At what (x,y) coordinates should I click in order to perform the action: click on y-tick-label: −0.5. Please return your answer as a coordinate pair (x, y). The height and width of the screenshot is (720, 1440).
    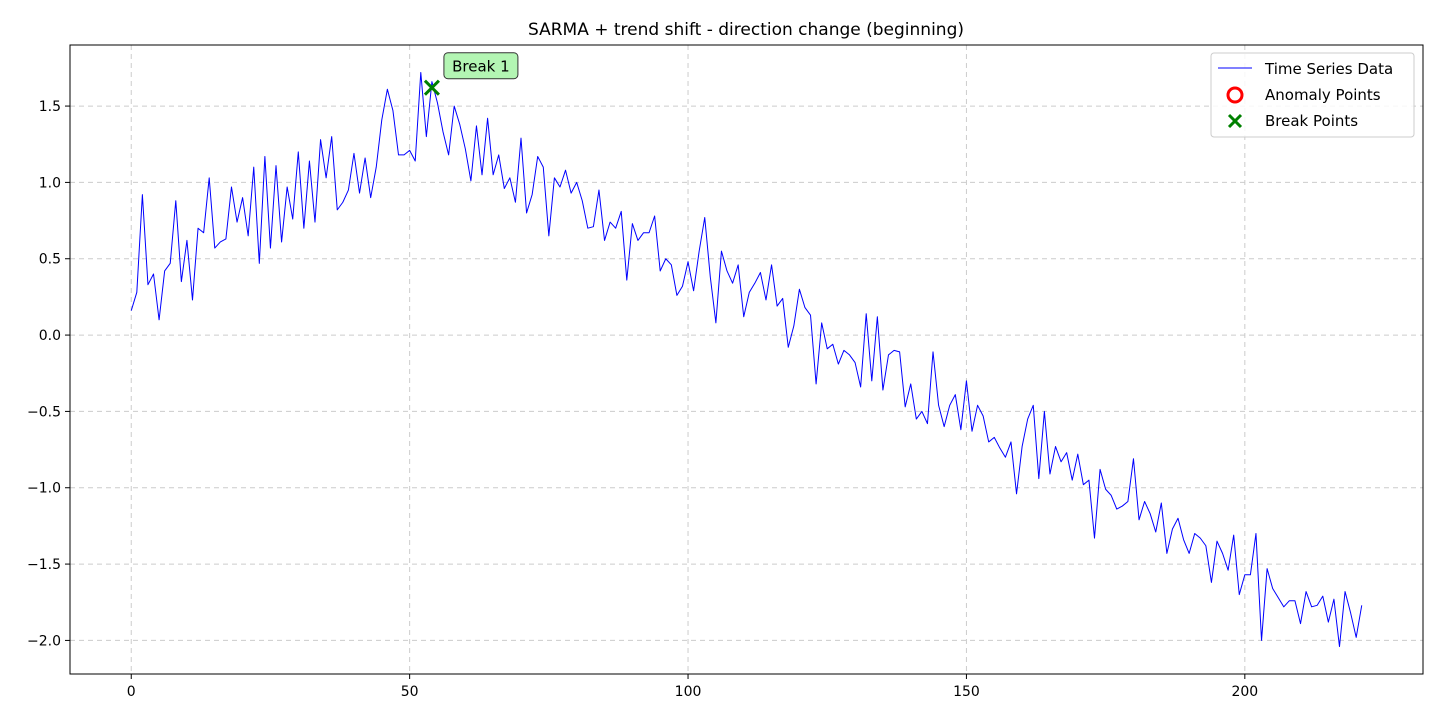
    Looking at the image, I should click on (44, 412).